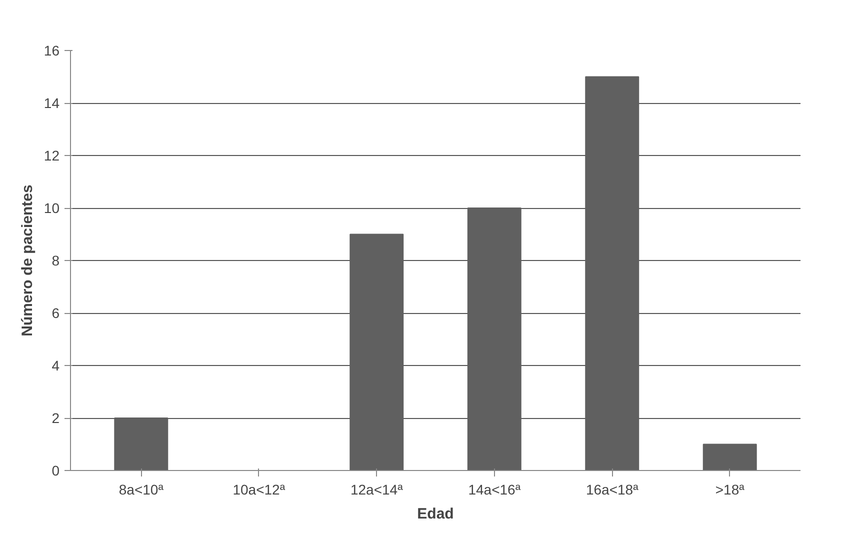 The image size is (857, 541). I want to click on y-tick-label: 14, so click(52, 103).